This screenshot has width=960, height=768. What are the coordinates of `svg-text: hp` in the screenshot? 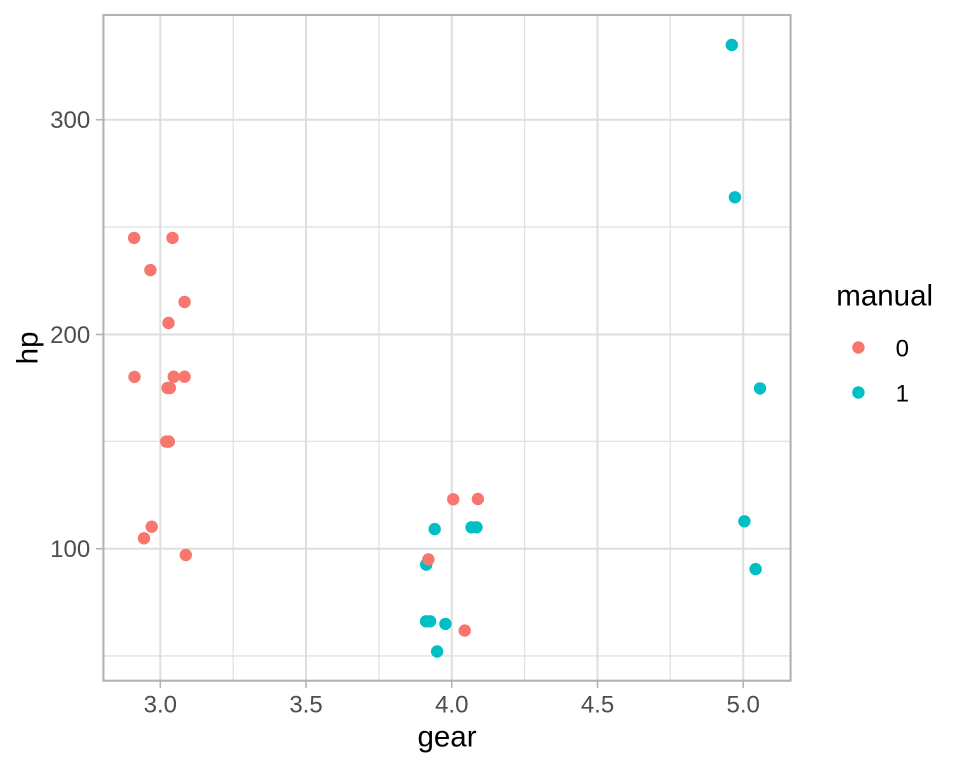 It's located at (27, 347).